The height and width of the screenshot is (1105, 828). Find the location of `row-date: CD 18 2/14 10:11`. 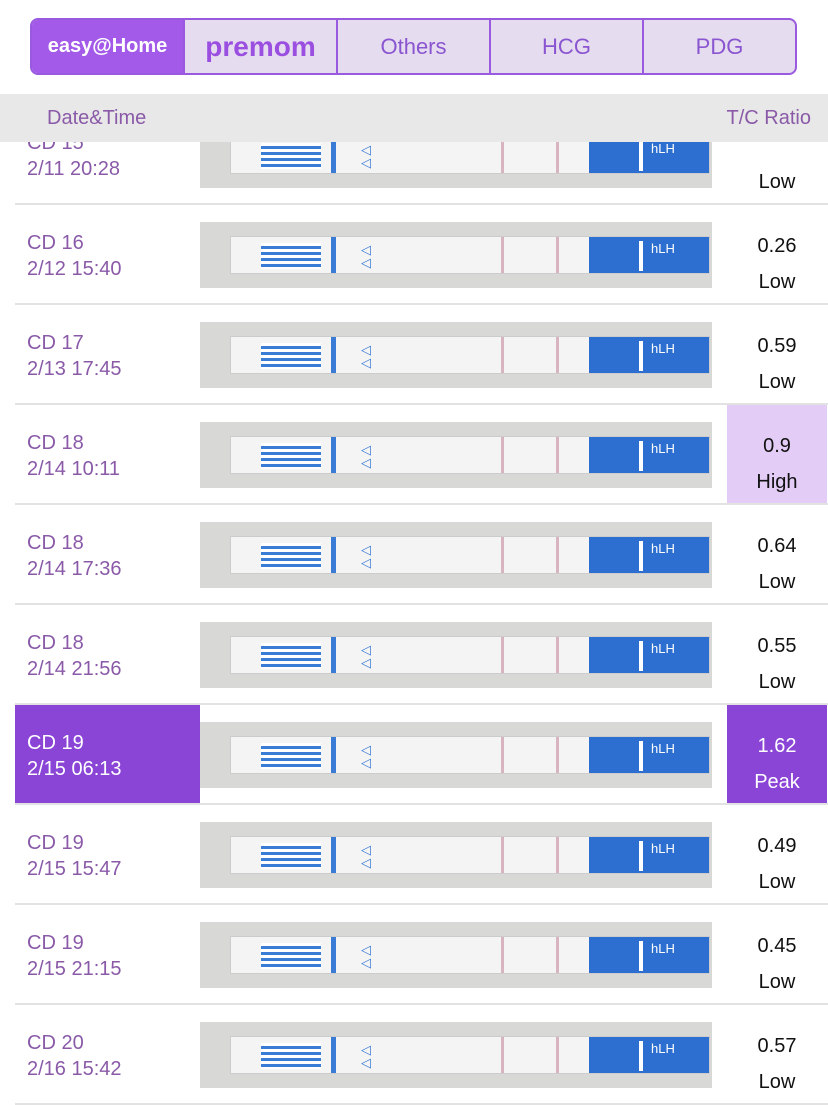

row-date: CD 18 2/14 10:11 is located at coordinates (107, 454).